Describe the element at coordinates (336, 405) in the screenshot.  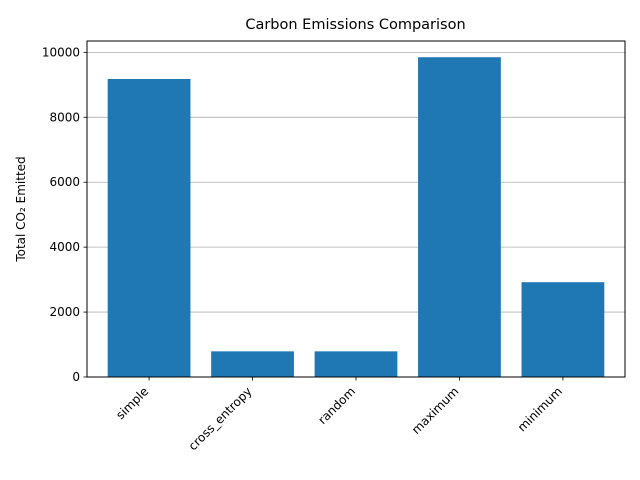
I see `x-tick-label: random` at that location.